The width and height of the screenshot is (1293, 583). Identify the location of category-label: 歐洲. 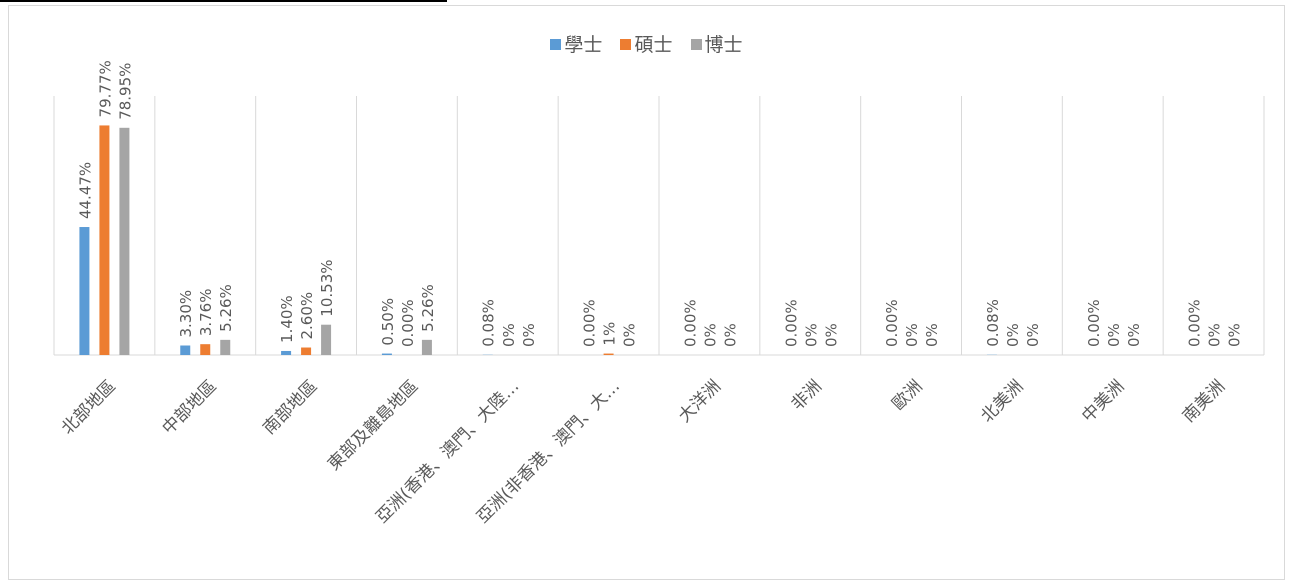
(907, 395).